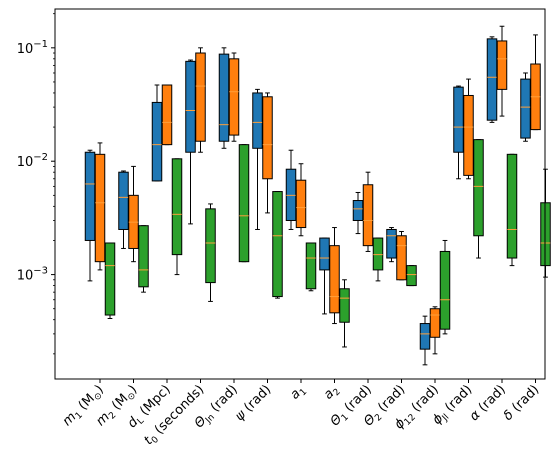  What do you see at coordinates (32, 275) in the screenshot?
I see `y-tick-label: 10⁻³` at bounding box center [32, 275].